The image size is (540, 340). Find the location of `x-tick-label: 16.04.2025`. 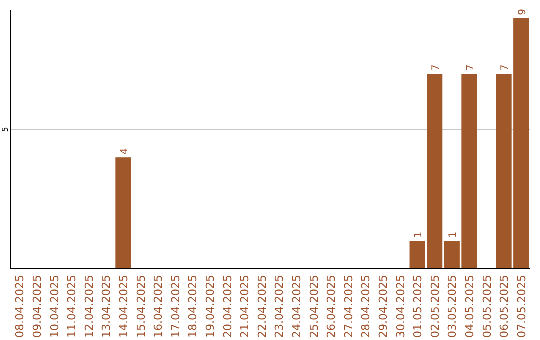

x-tick-label: 16.04.2025 is located at coordinates (159, 306).